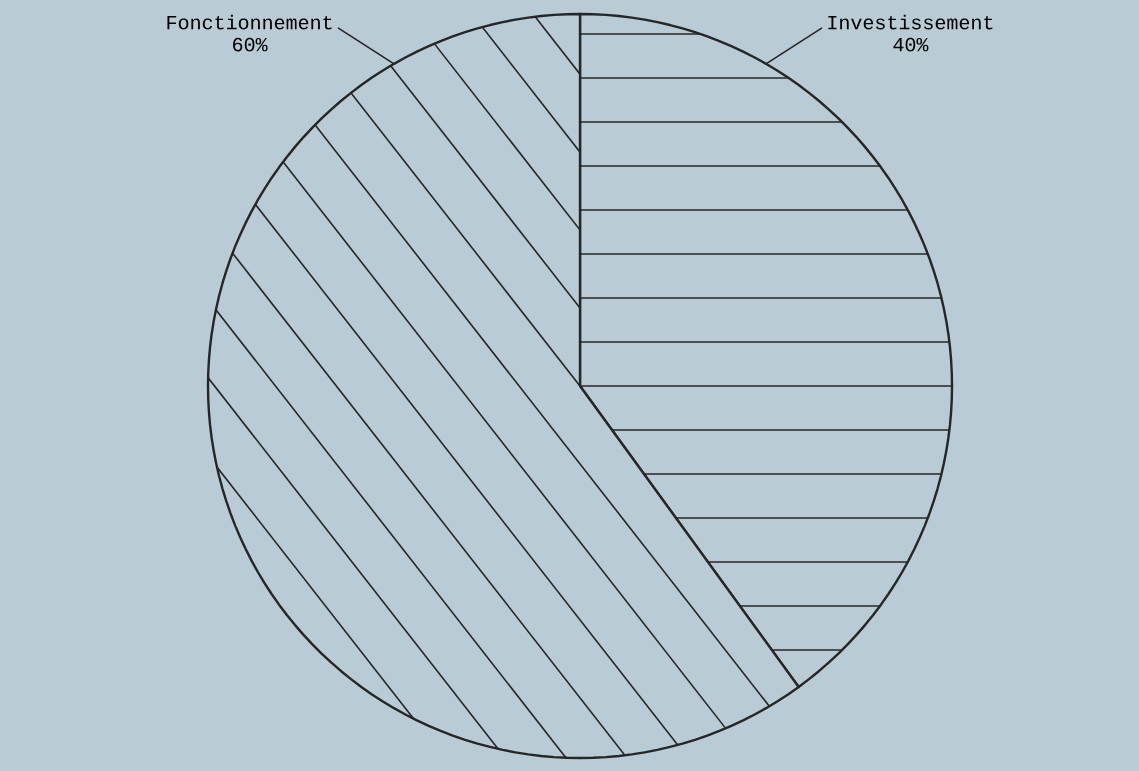 The image size is (1139, 771). Describe the element at coordinates (910, 22) in the screenshot. I see `slice-label: Investissement` at that location.